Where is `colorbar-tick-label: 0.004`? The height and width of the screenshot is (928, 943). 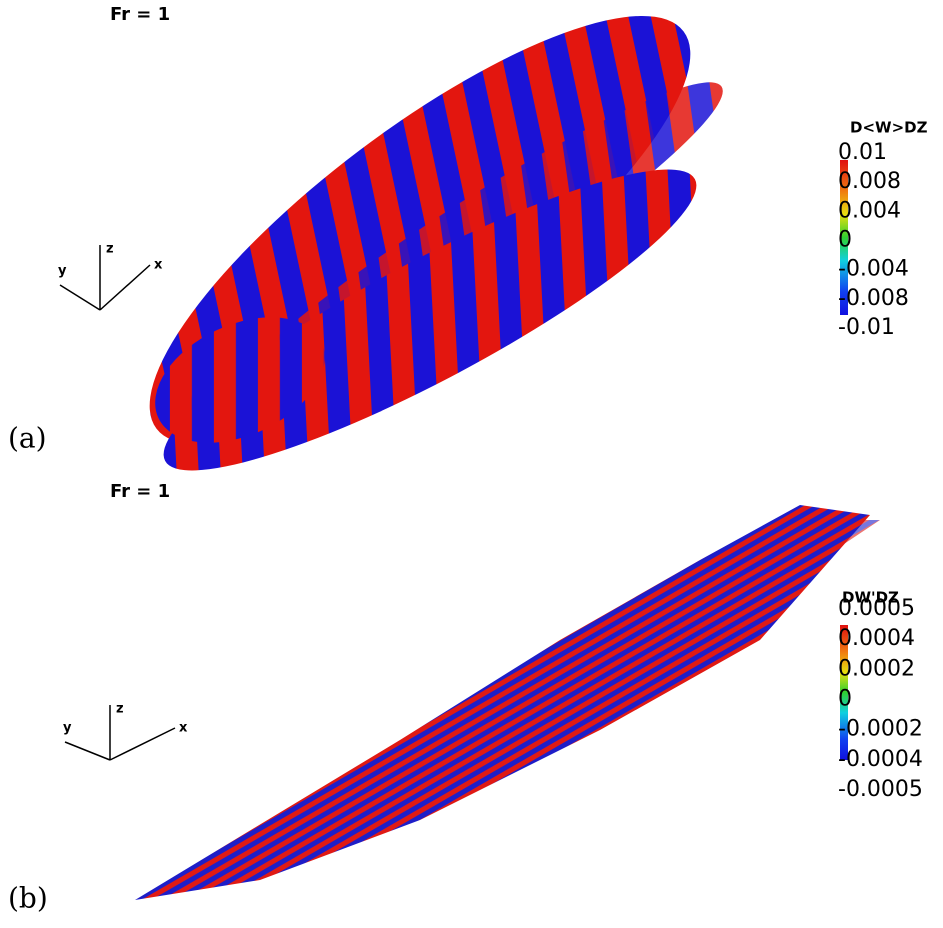
colorbar-tick-label: 0.004 is located at coordinates (869, 210).